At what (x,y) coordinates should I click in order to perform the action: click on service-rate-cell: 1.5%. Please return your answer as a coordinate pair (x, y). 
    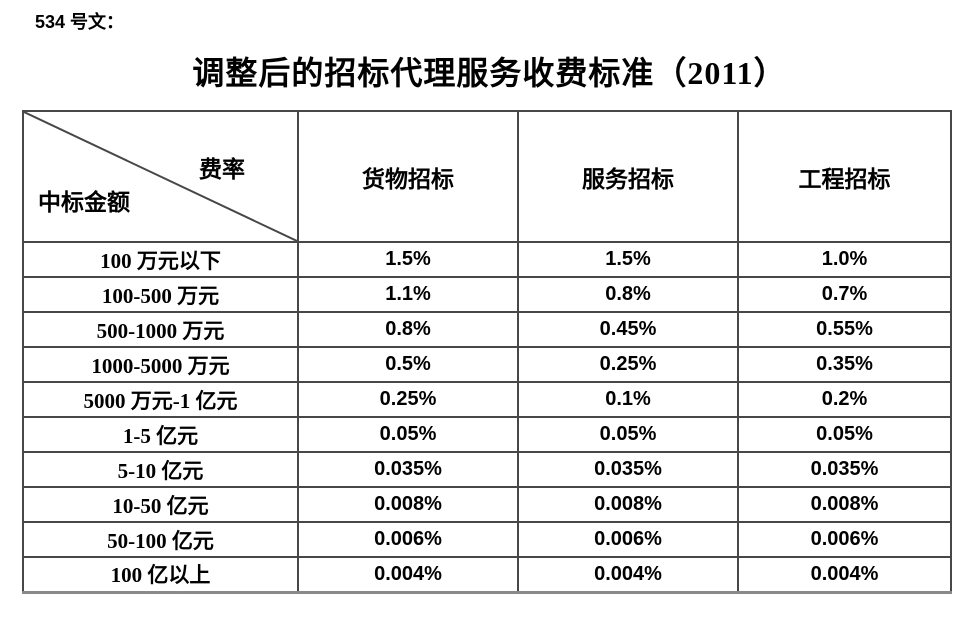
    Looking at the image, I should click on (628, 259).